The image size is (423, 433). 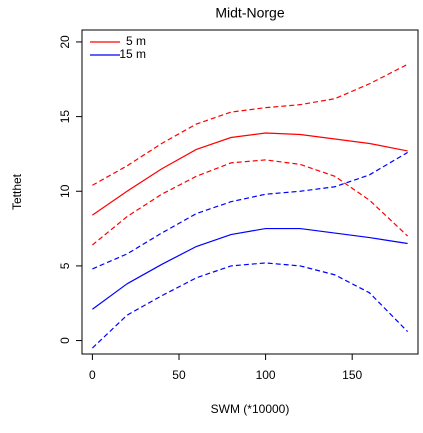 I want to click on x-axis-label: SWM (*10000), so click(x=250, y=409).